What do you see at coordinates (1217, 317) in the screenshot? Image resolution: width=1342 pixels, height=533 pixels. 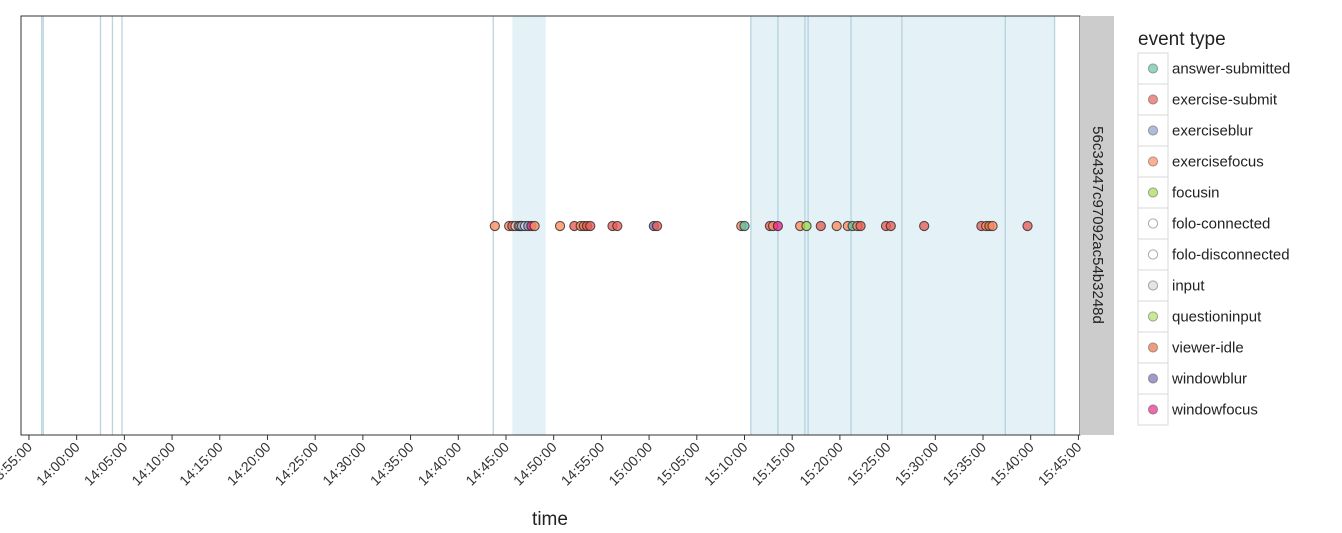 I see `legend-label: questioninput` at bounding box center [1217, 317].